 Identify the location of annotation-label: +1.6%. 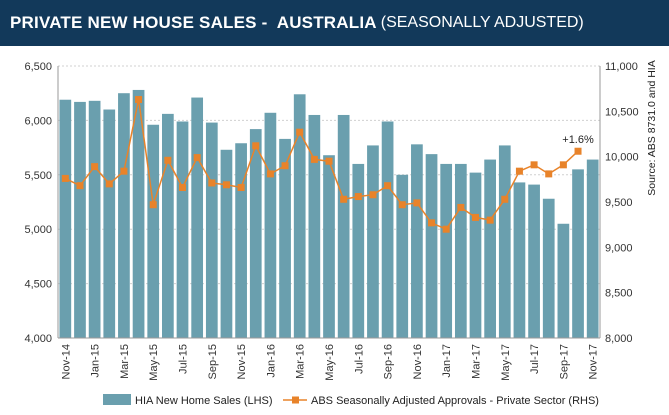
(578, 140).